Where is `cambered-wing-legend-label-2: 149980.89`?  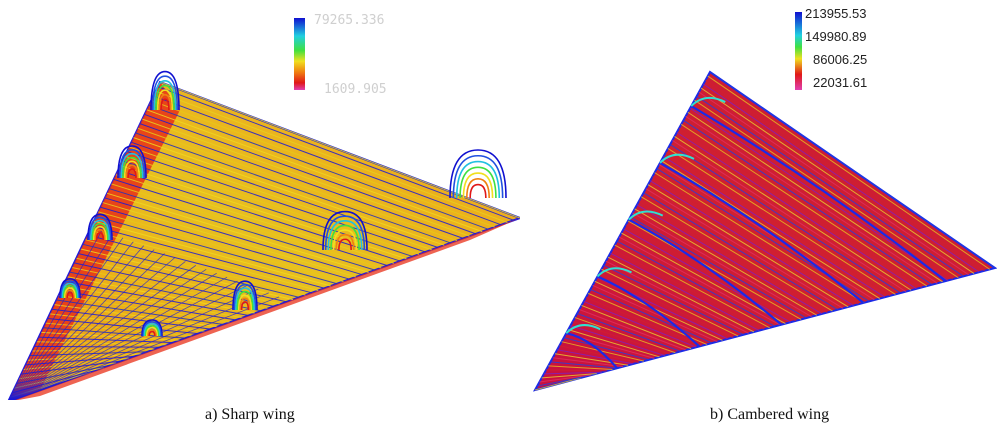
cambered-wing-legend-label-2: 149980.89 is located at coordinates (836, 36).